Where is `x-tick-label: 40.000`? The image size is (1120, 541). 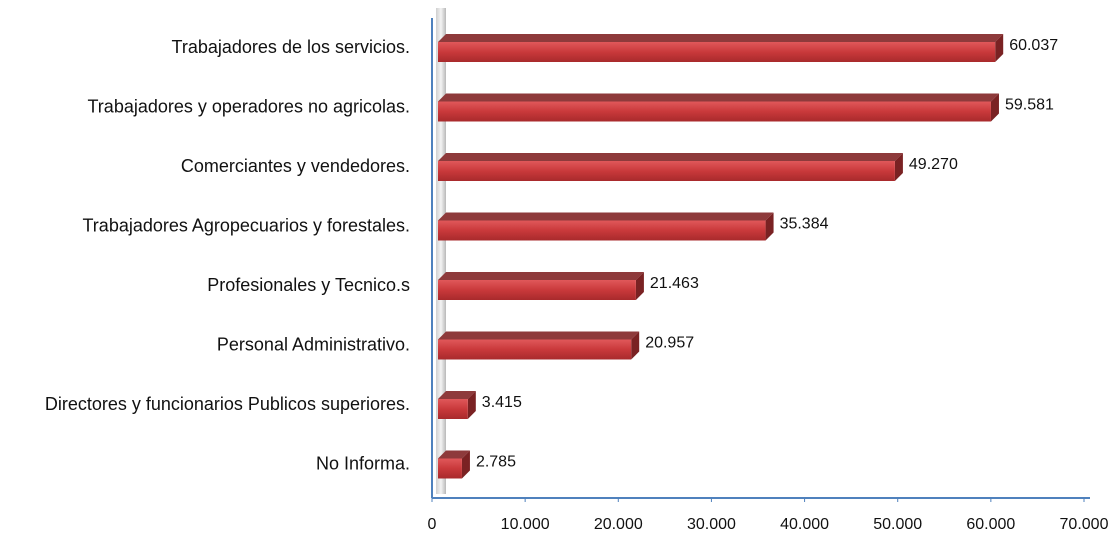
x-tick-label: 40.000 is located at coordinates (804, 524).